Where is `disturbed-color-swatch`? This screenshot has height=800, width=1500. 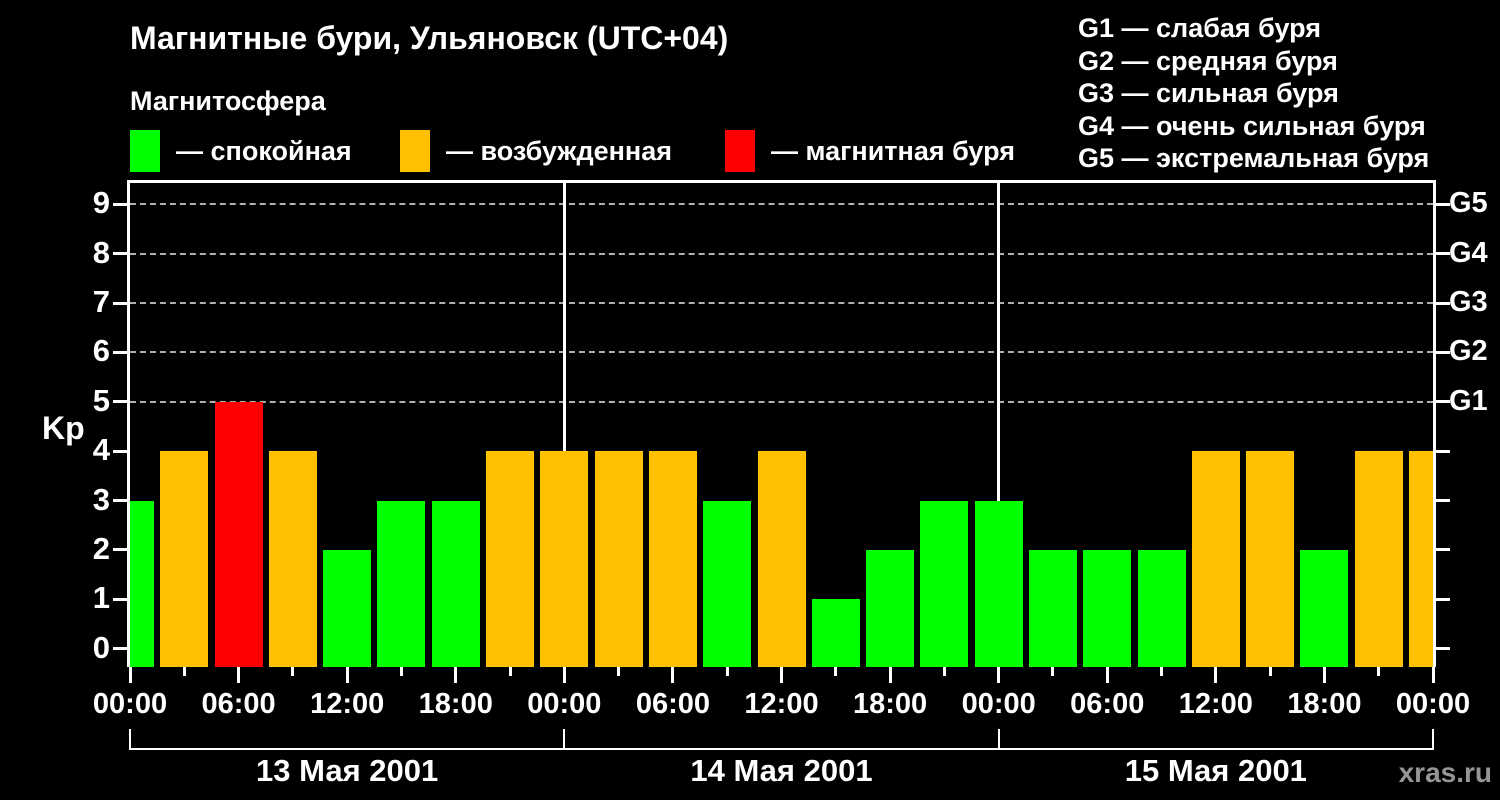 disturbed-color-swatch is located at coordinates (415, 151).